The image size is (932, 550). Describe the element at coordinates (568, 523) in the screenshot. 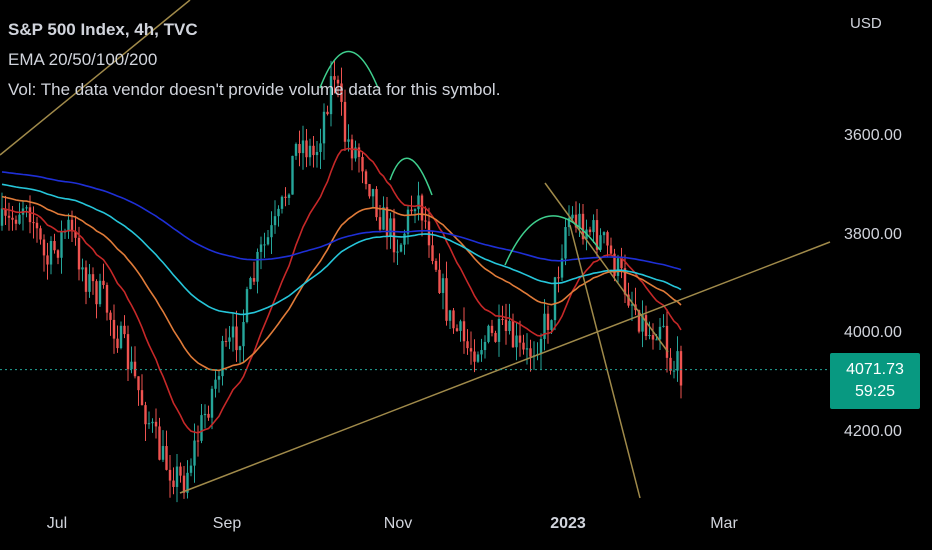

I see `time-tick-year: 2023` at that location.